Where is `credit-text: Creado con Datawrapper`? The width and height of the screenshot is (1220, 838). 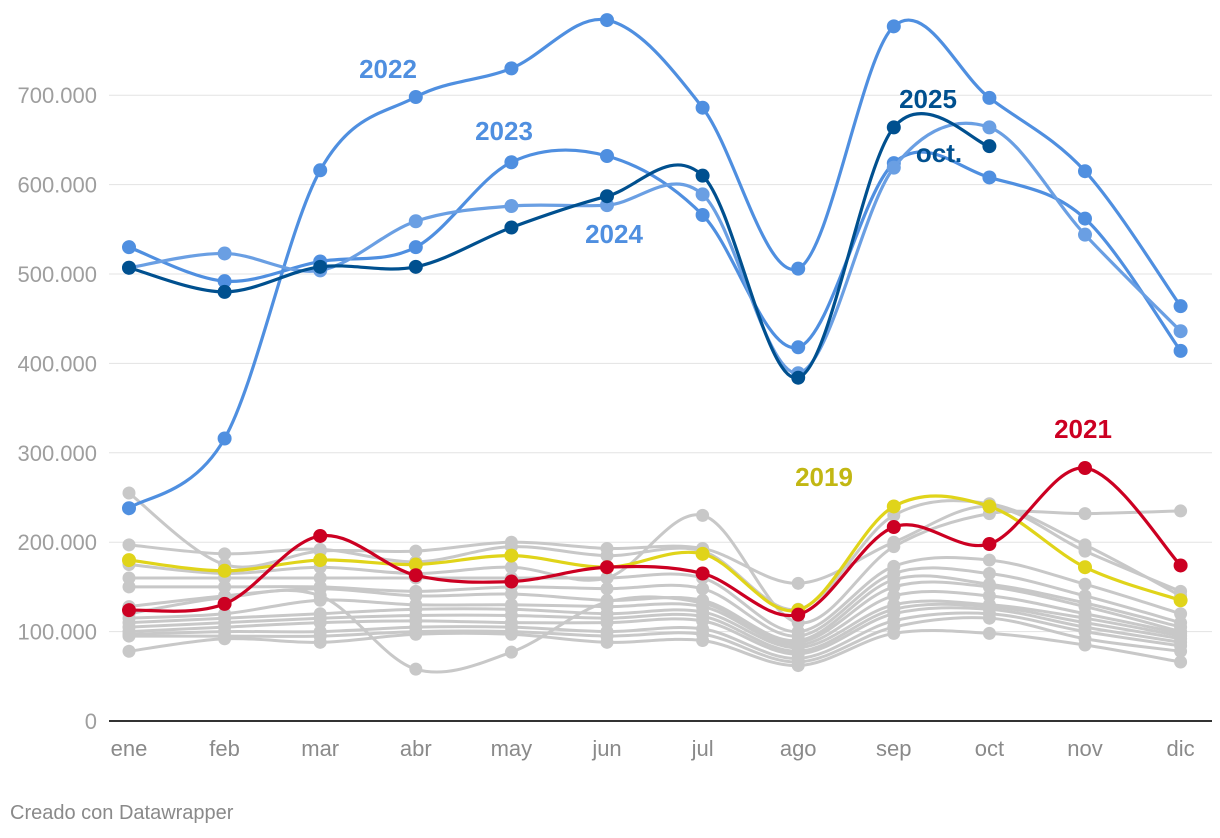
credit-text: Creado con Datawrapper is located at coordinates (122, 813).